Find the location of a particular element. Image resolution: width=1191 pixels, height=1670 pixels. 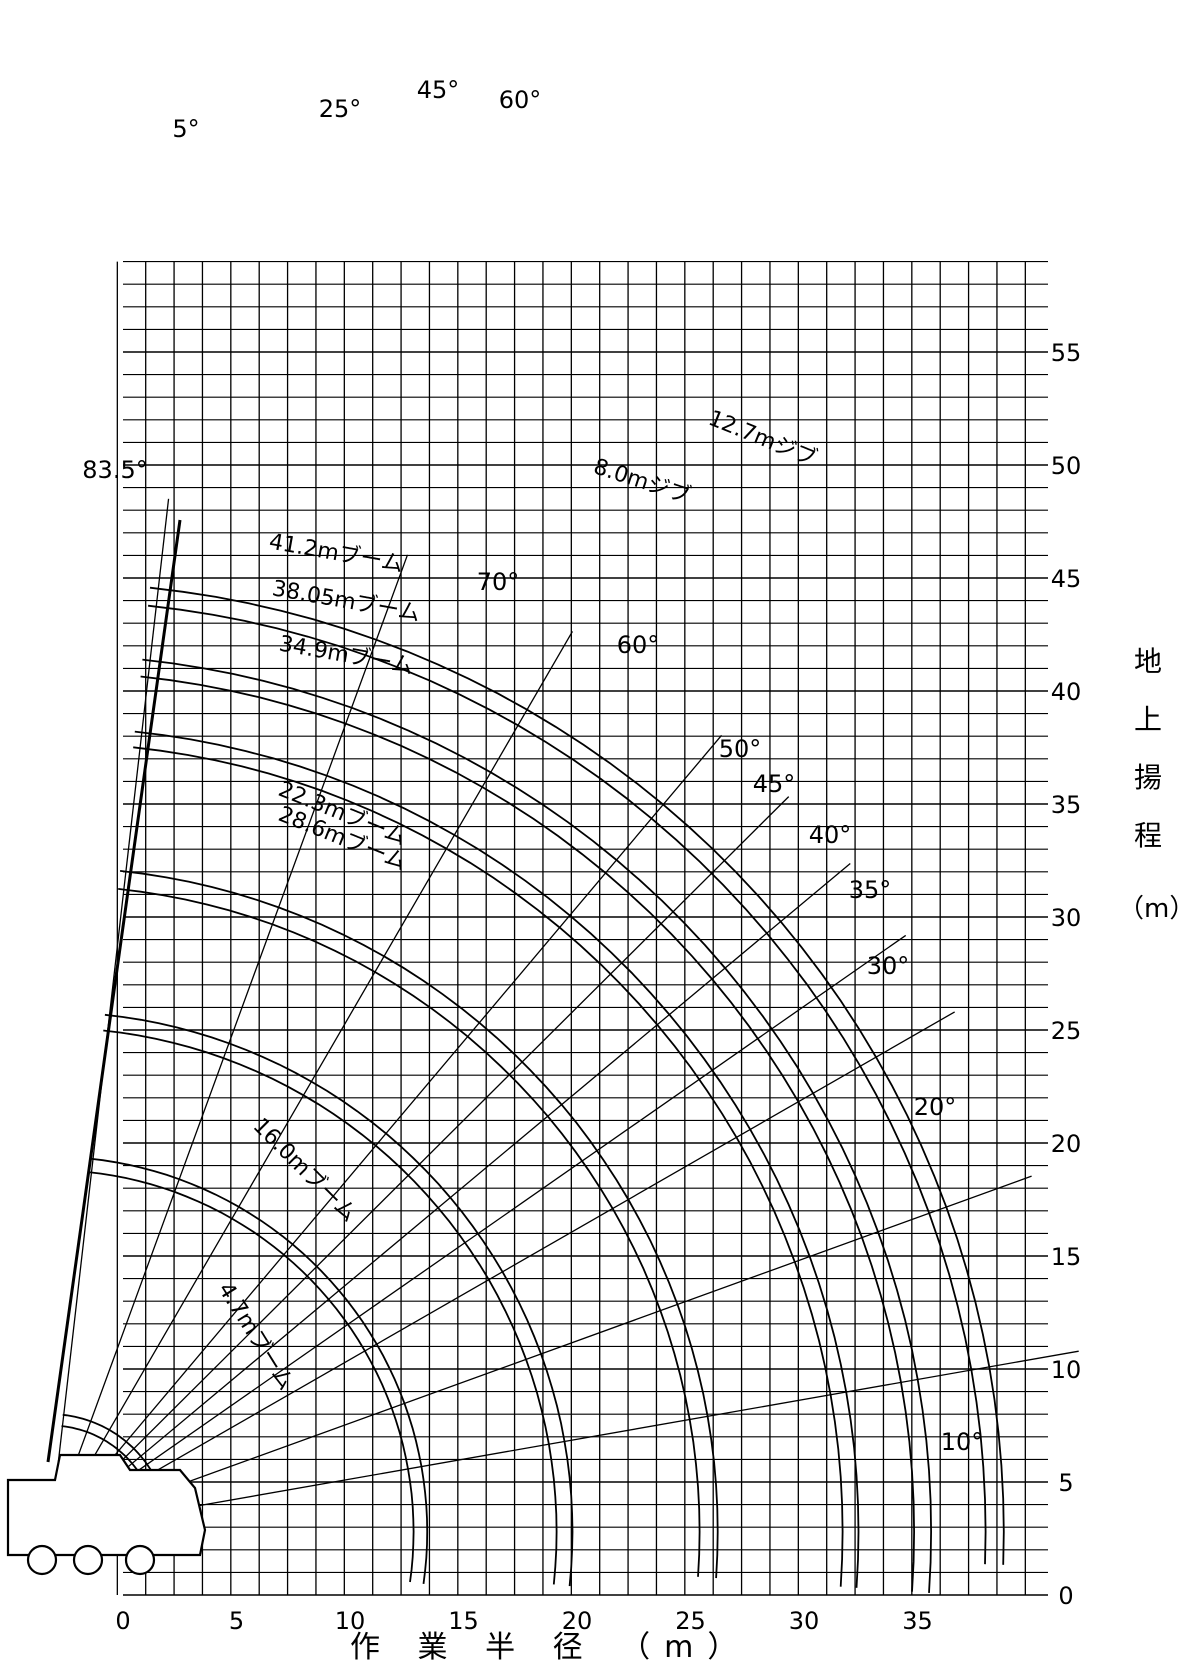

y-axis-unit: （m） is located at coordinates (1154, 909).